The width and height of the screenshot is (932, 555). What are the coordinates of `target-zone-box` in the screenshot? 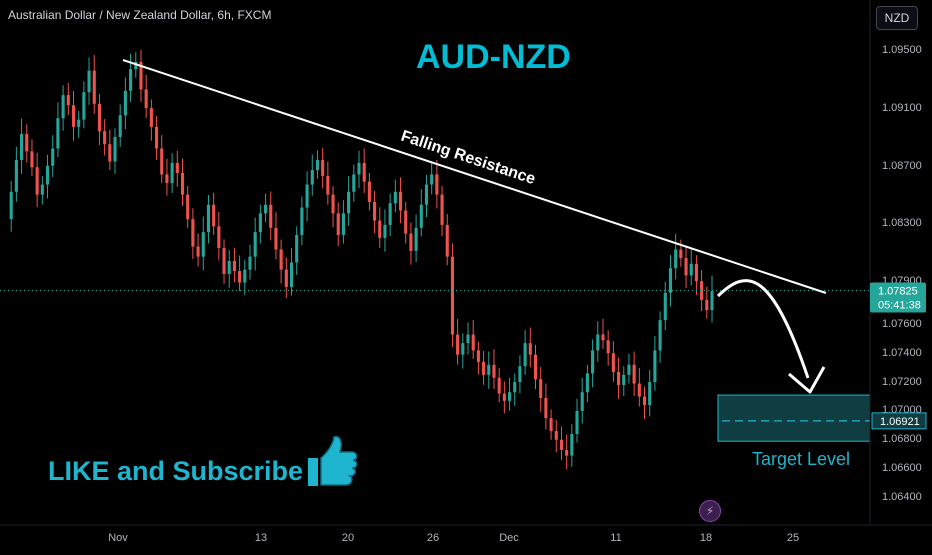 It's located at (794, 418).